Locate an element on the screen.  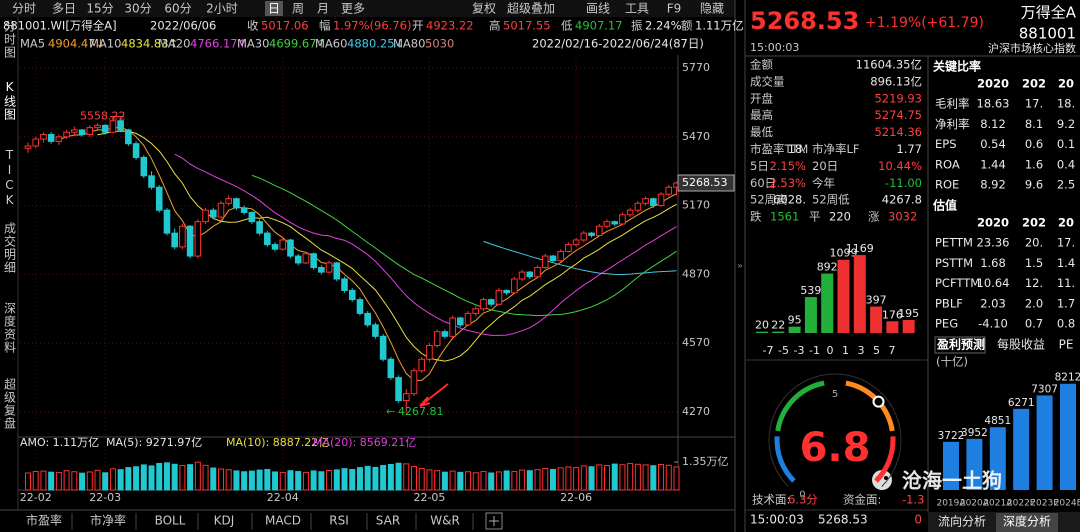
forecast-tab: PE is located at coordinates (1066, 345).